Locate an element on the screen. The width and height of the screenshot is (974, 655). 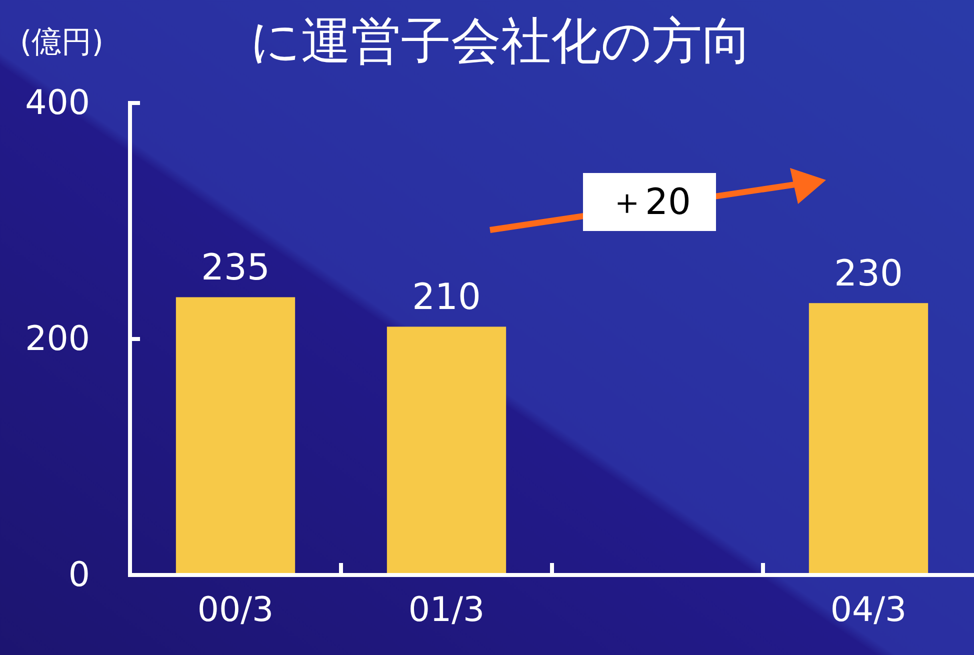
y-tick-label: 400 is located at coordinates (57, 102).